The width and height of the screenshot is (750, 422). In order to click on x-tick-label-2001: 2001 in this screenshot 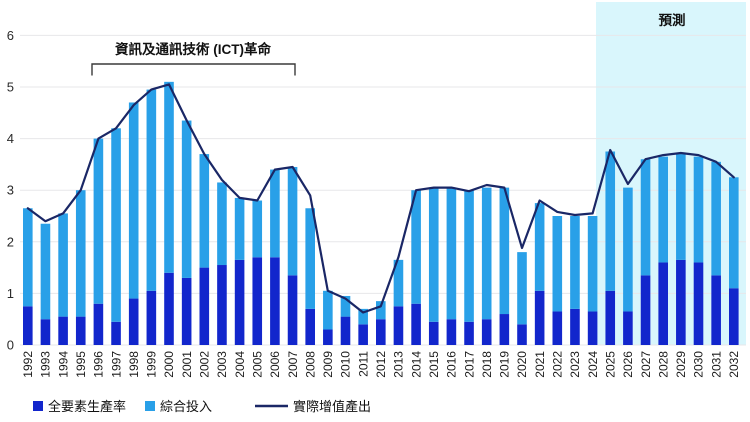, I will do `click(187, 364)`.